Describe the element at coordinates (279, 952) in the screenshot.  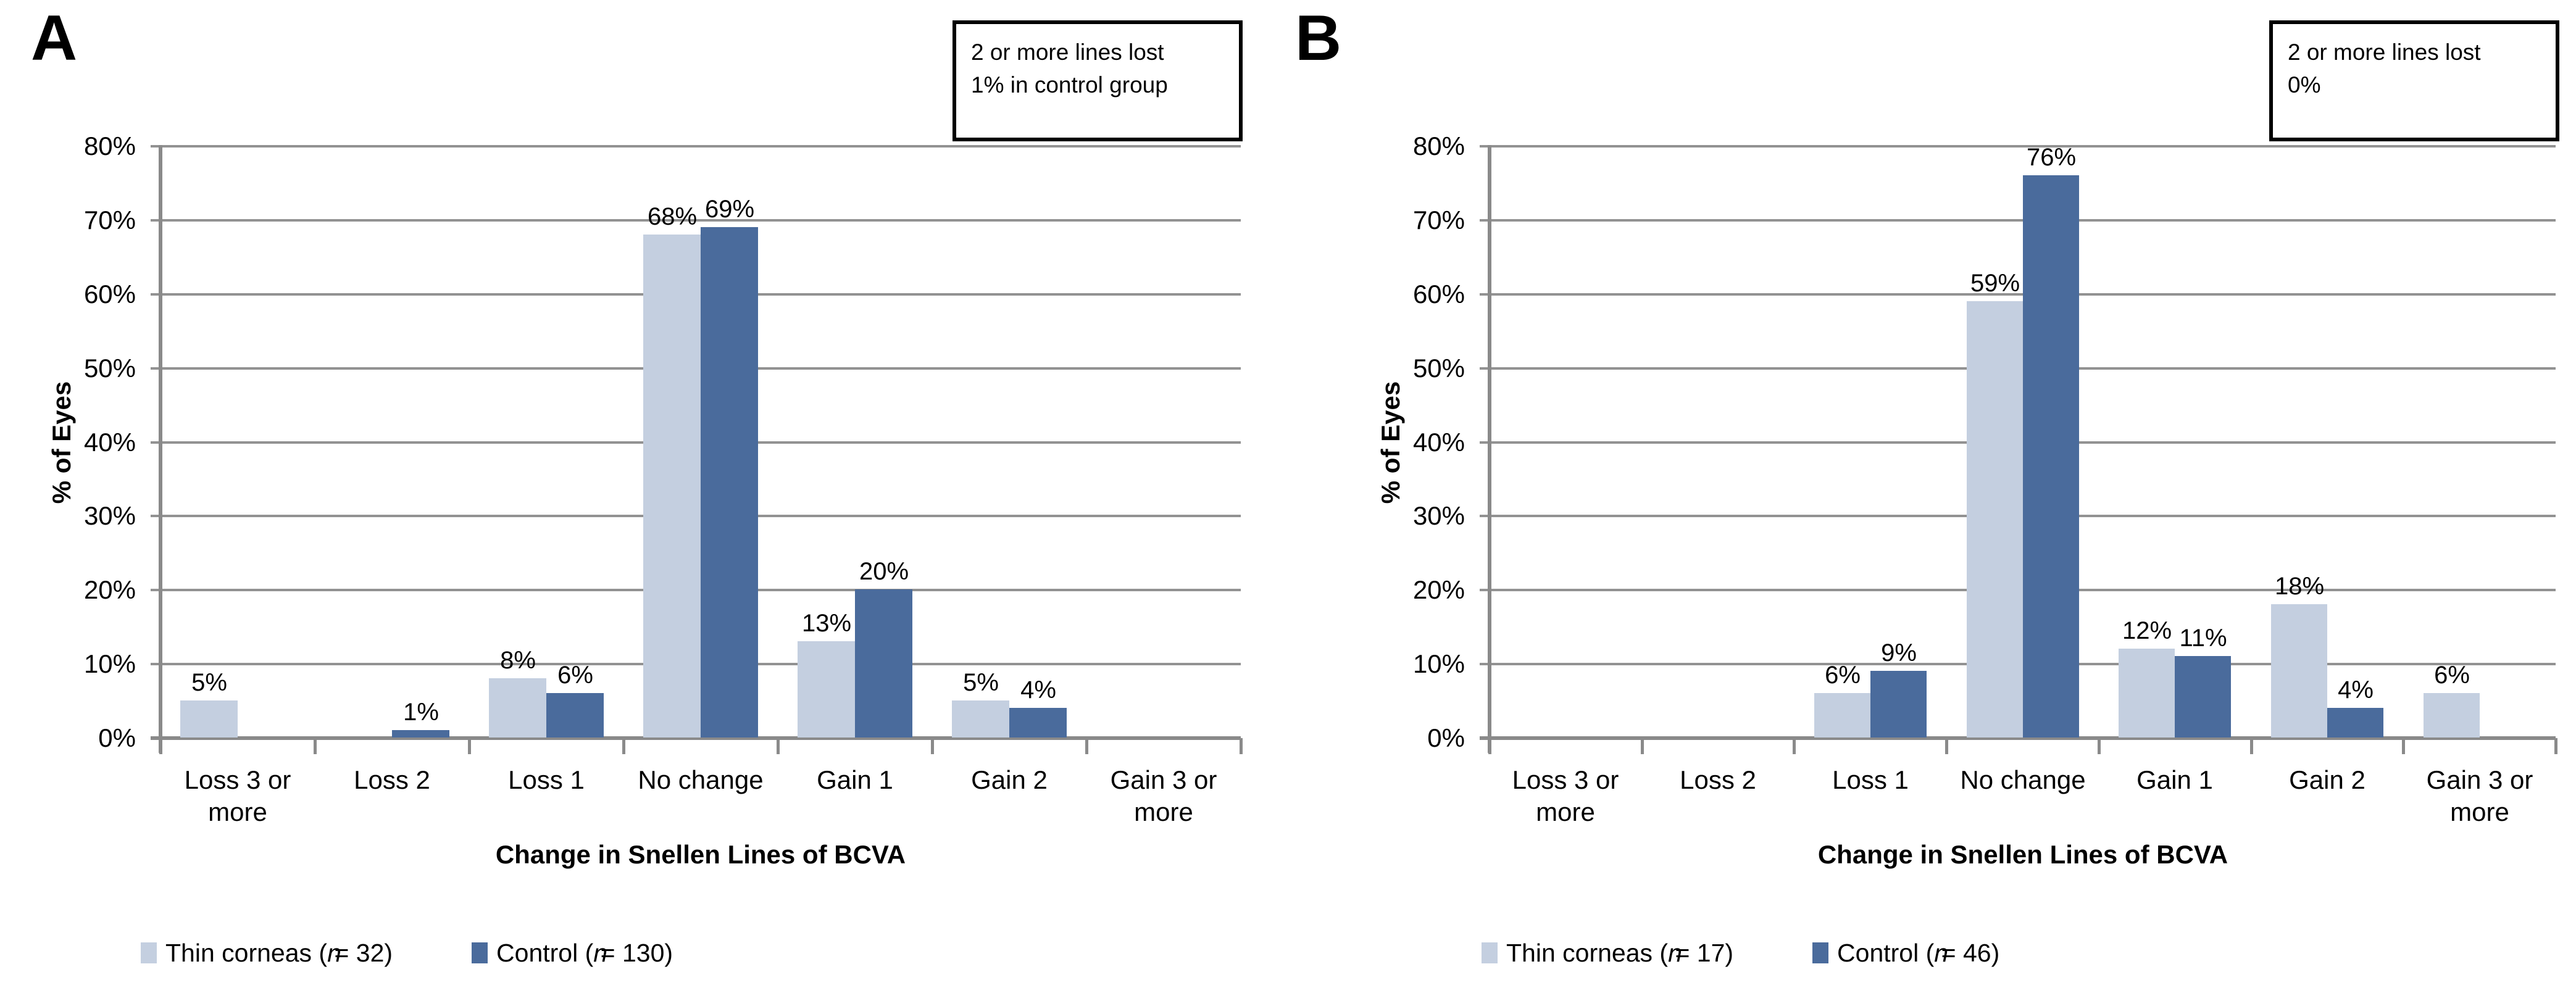
I see `legend-label: Thin corneas (n = 32)` at that location.